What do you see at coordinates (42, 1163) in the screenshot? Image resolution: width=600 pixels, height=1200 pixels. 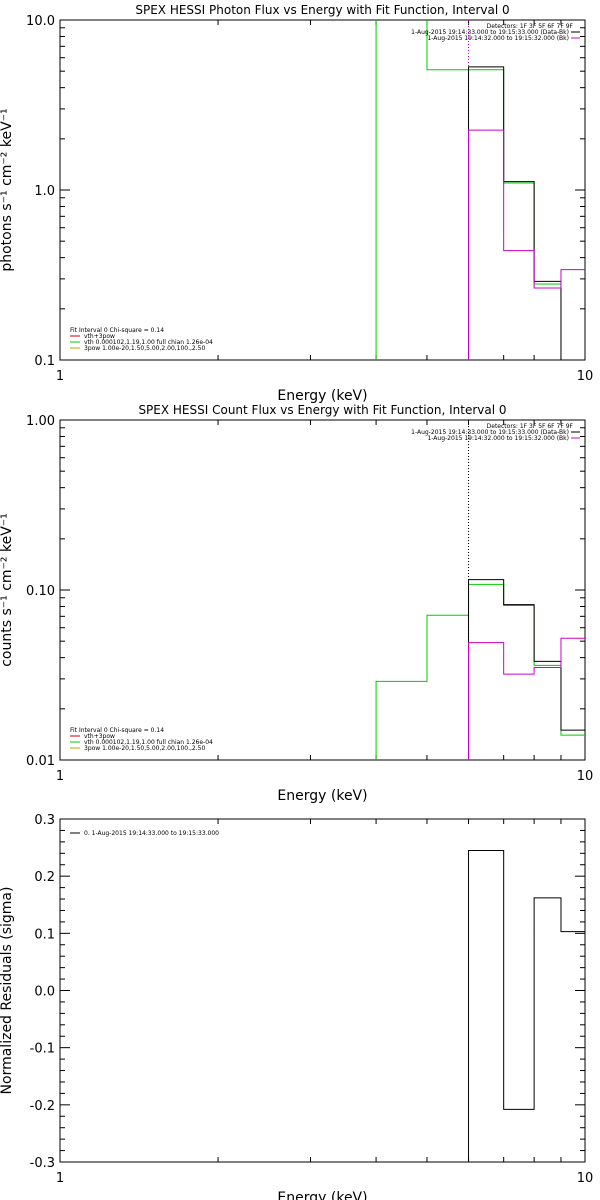 I see `y-tick-label: -0.3` at bounding box center [42, 1163].